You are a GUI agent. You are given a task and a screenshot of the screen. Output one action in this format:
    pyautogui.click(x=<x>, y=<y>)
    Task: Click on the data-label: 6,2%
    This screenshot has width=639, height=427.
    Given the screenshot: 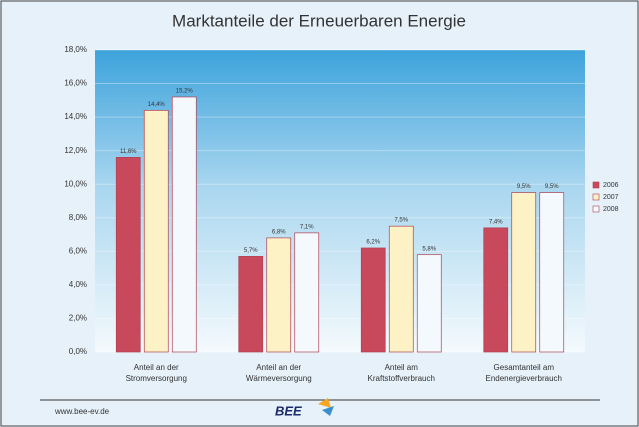 What is the action you would take?
    pyautogui.click(x=373, y=243)
    